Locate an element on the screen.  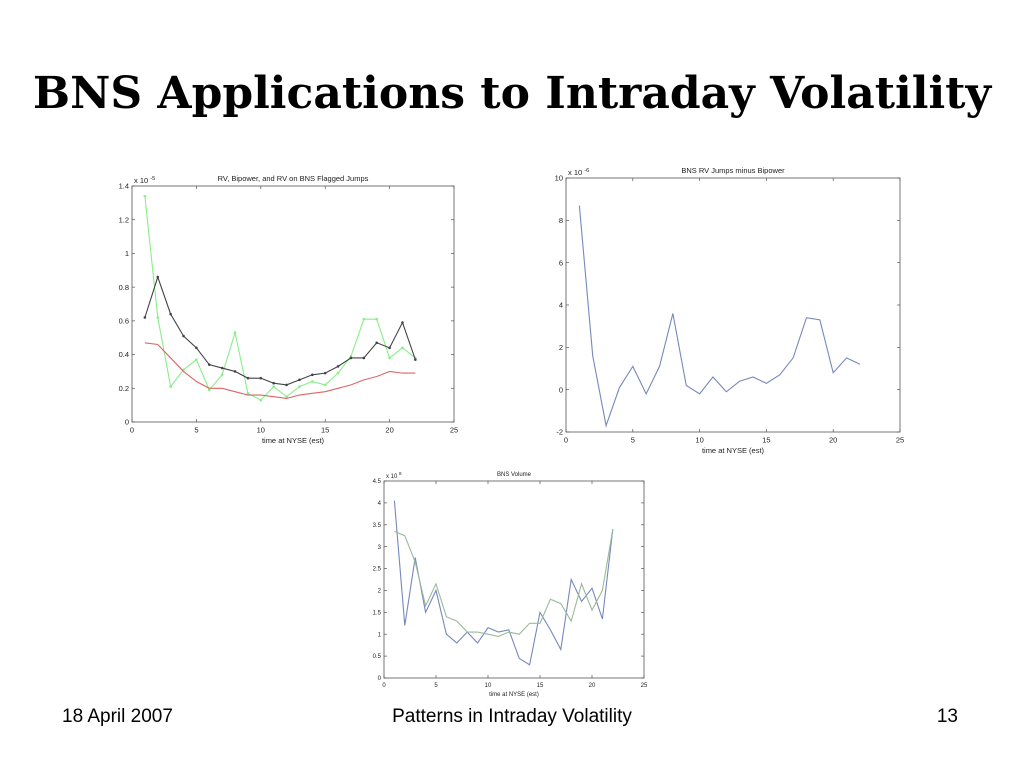
chart-title: BNS RV Jumps minus Bipower is located at coordinates (733, 170).